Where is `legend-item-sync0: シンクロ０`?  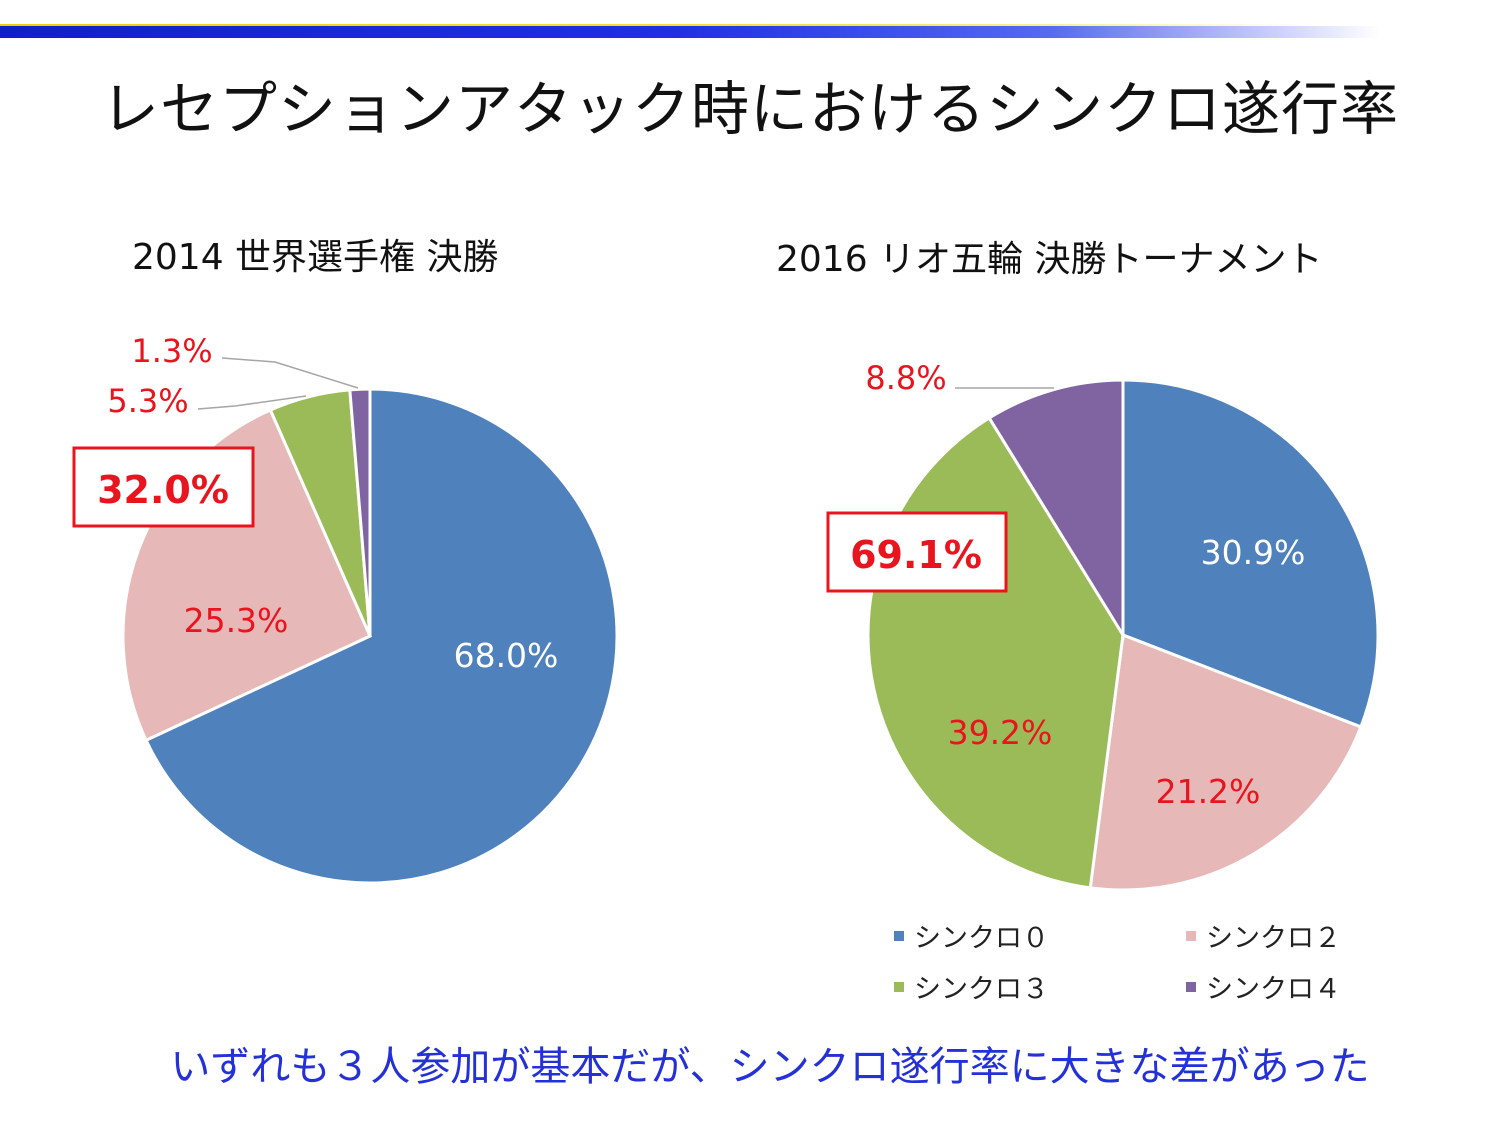
legend-item-sync0: シンクロ０ is located at coordinates (971, 935).